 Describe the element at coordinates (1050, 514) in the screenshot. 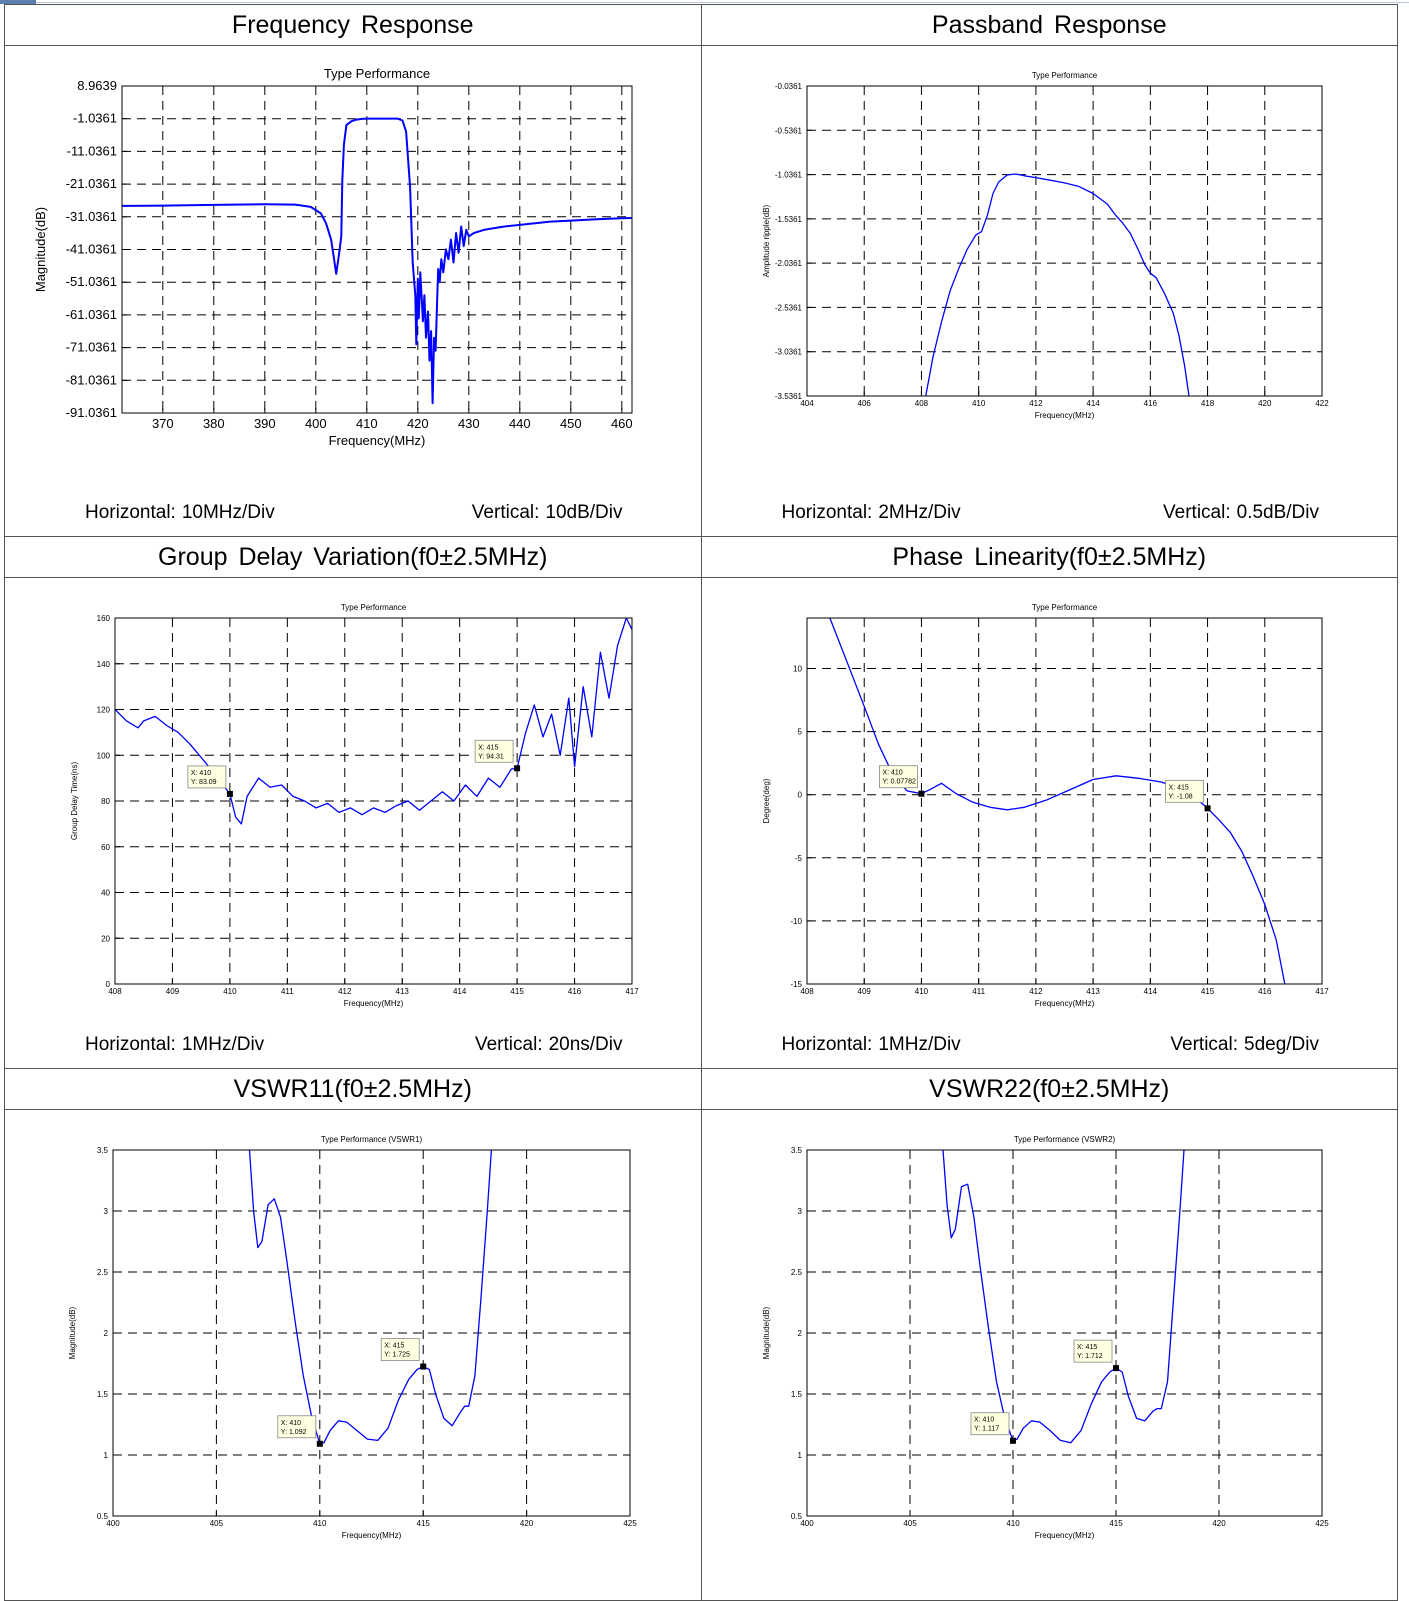

I see `caption-passband-response: Horizontal: 2MHz/Div Vertical: 0.5dB/Div` at that location.